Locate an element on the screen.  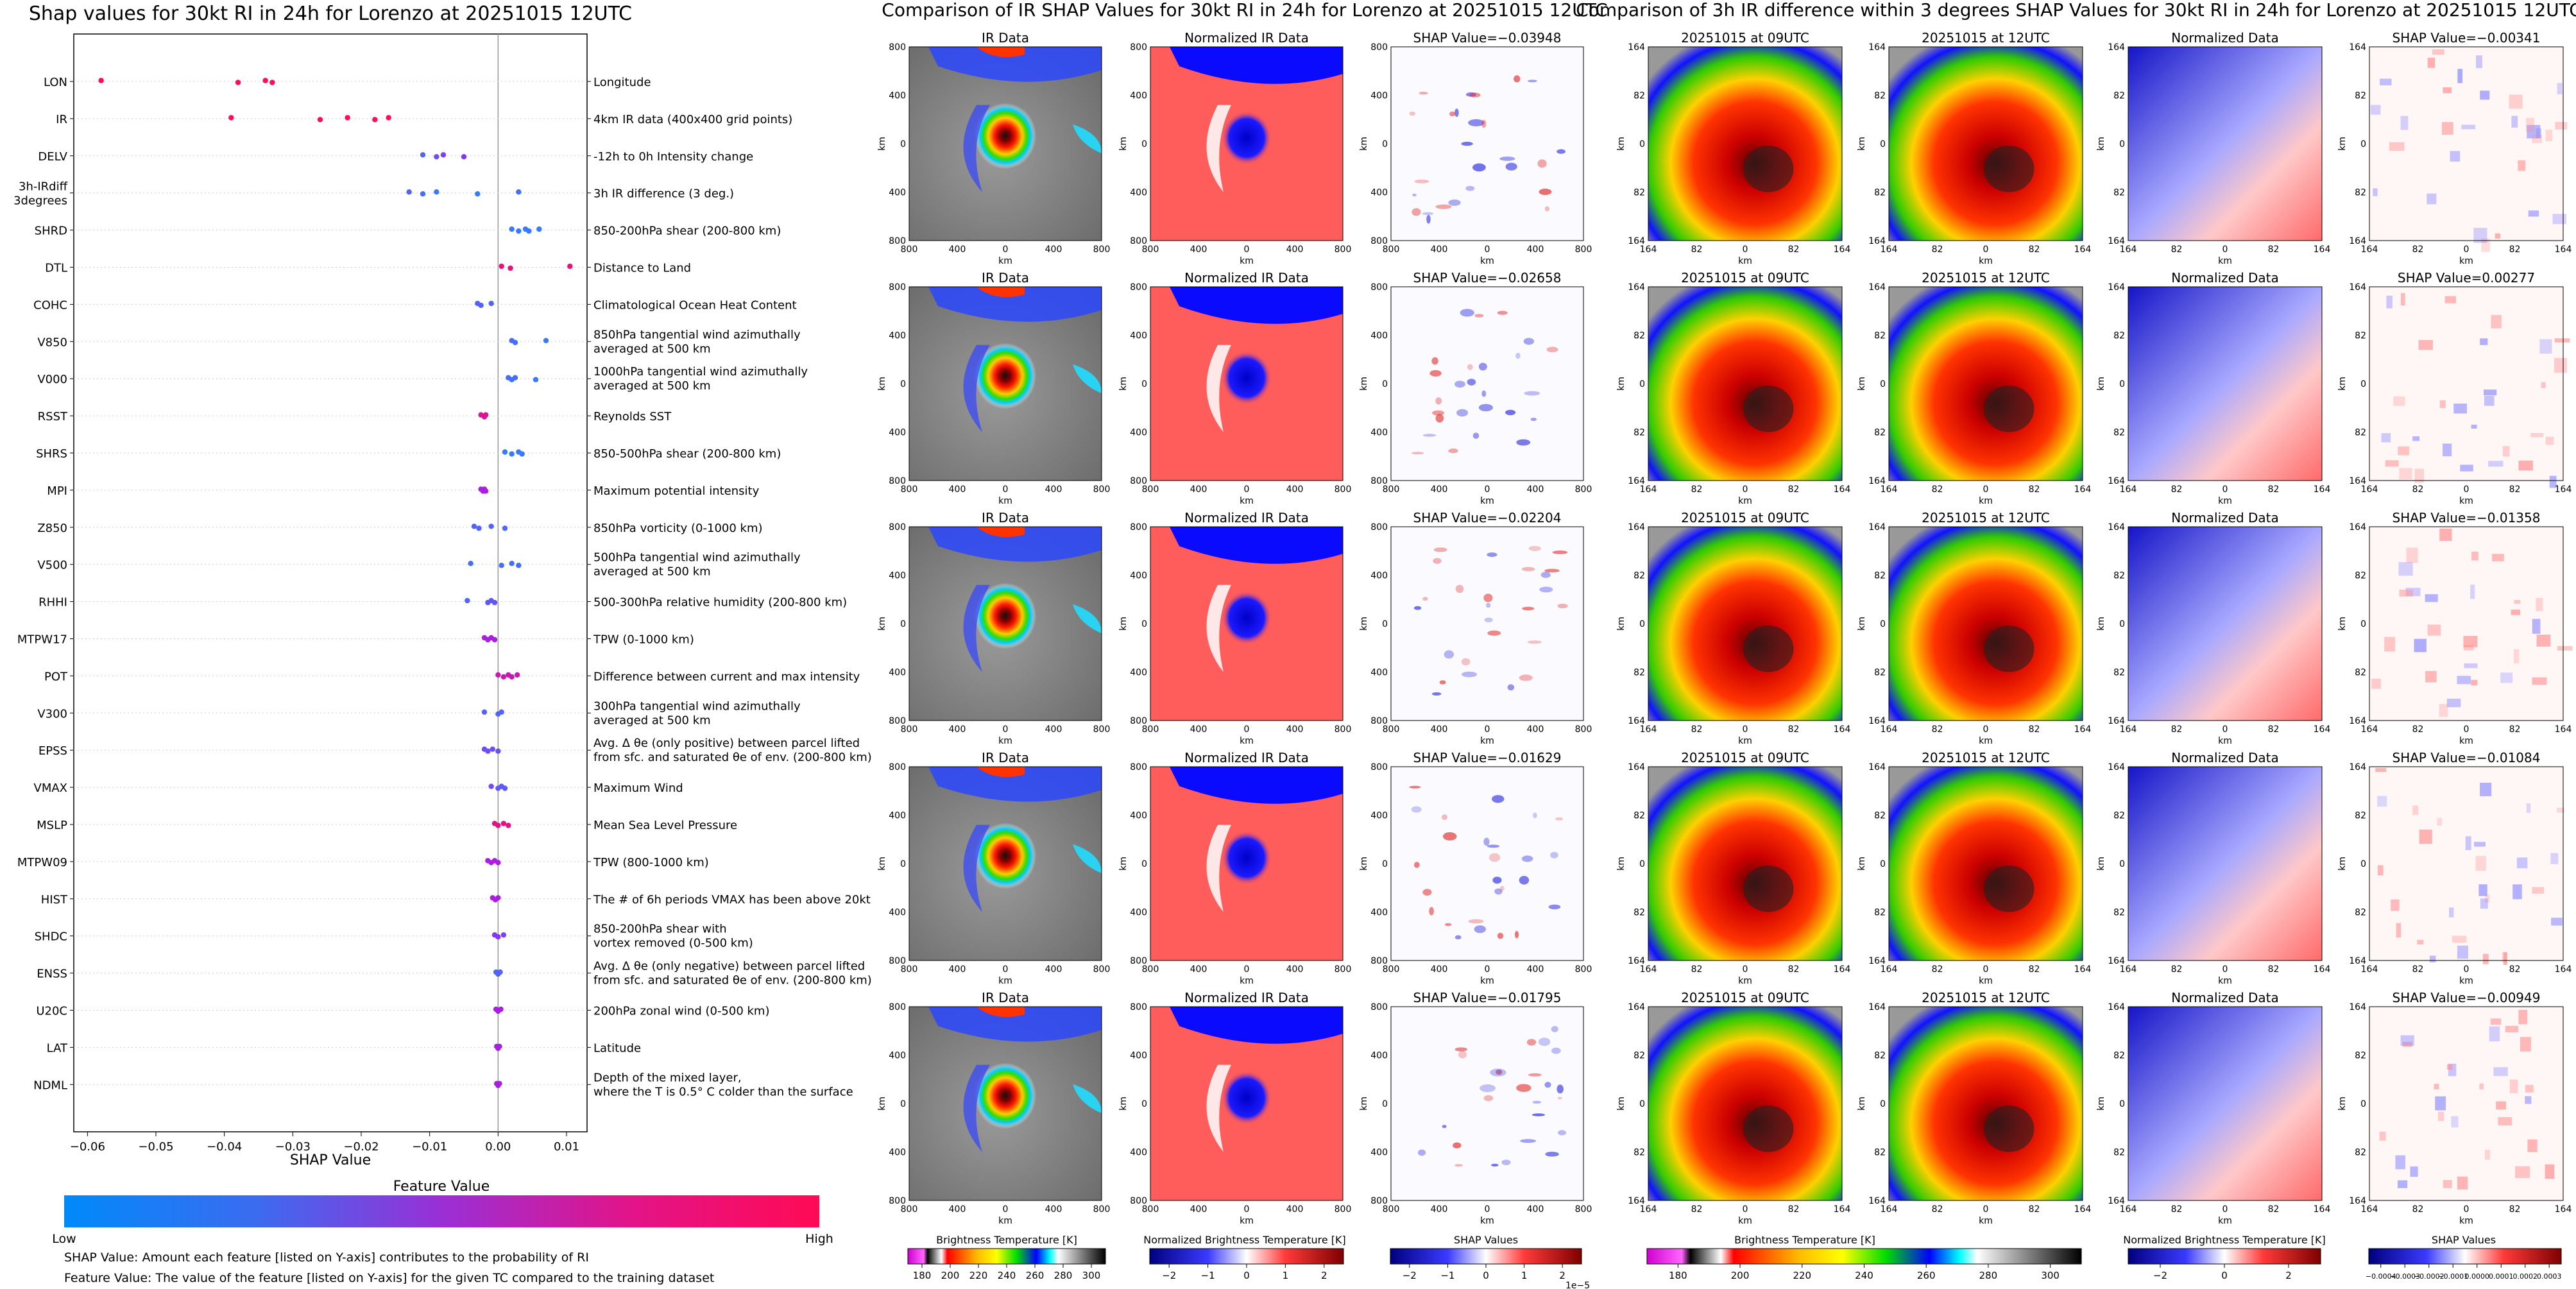
feature-label: MPI is located at coordinates (57, 491).